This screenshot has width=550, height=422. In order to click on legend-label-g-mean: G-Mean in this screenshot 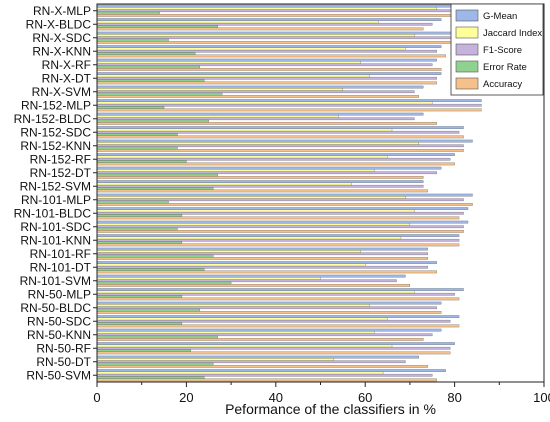, I will do `click(500, 16)`.